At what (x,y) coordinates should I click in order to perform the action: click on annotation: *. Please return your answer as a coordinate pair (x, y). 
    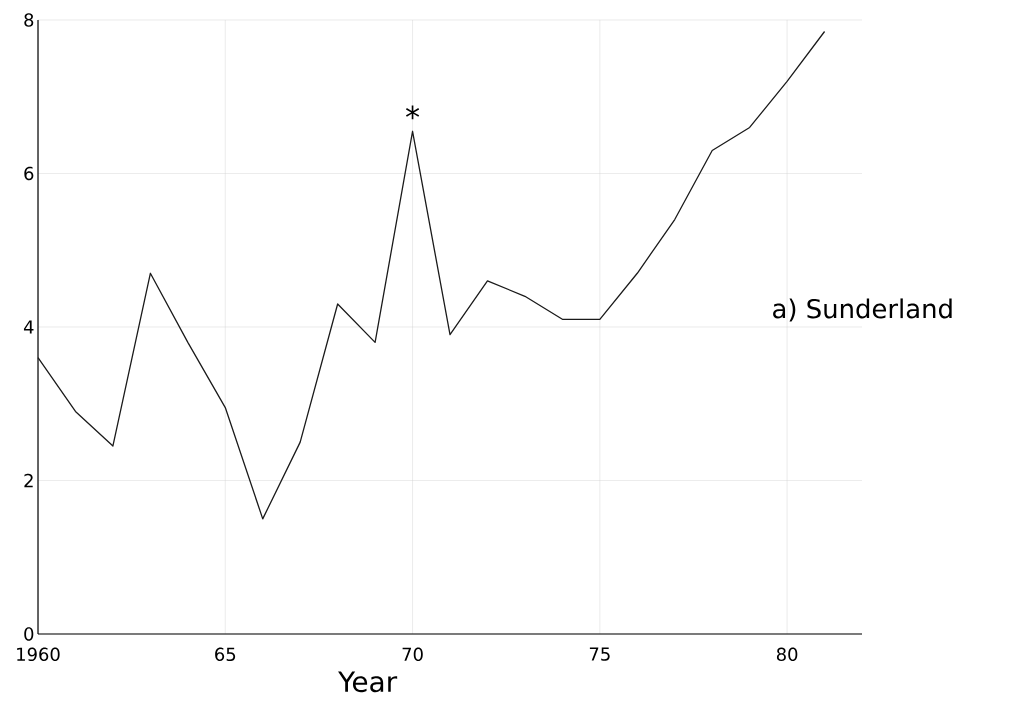
    Looking at the image, I should click on (412, 112).